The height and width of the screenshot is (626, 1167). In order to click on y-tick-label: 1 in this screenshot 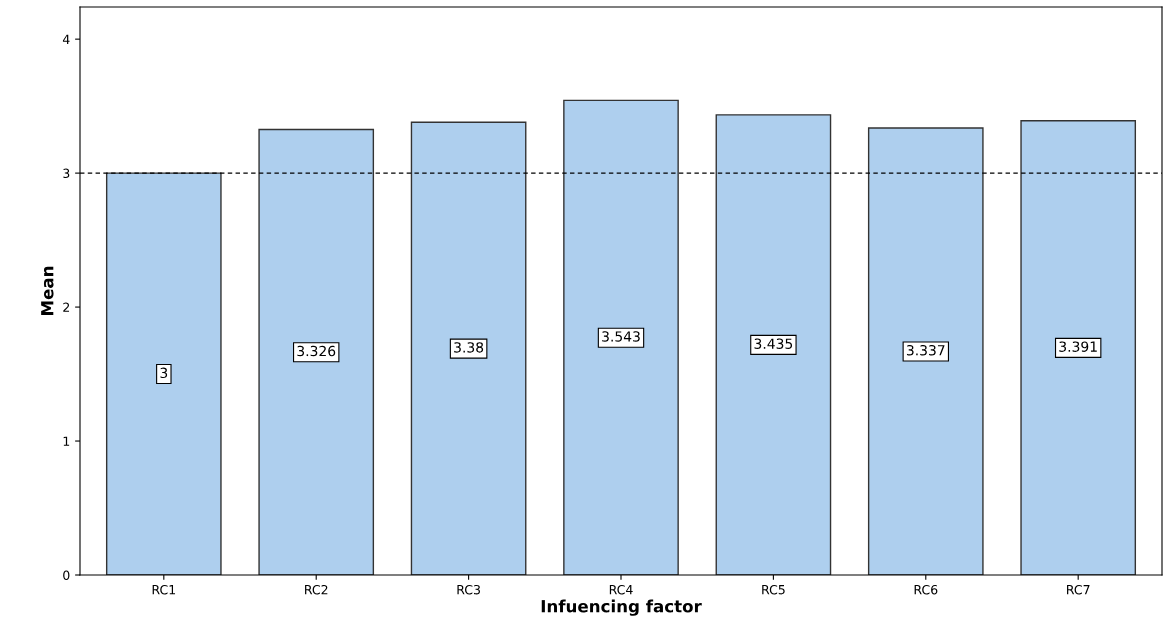, I will do `click(66, 441)`.